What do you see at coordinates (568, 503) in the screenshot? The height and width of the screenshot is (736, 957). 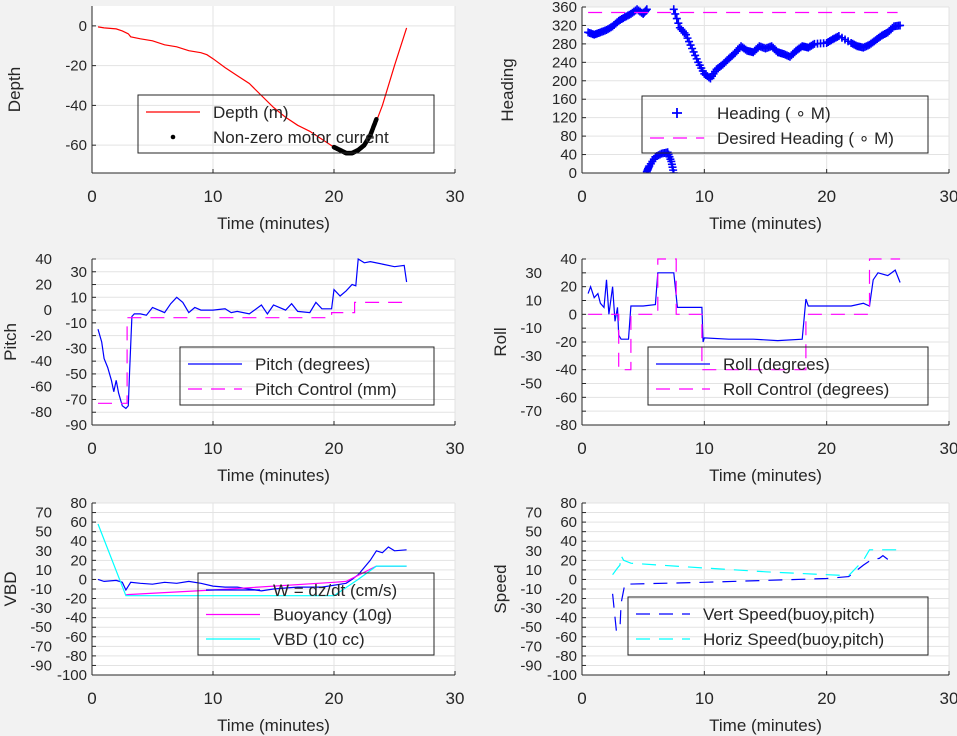 I see `y-tick-label: 80` at bounding box center [568, 503].